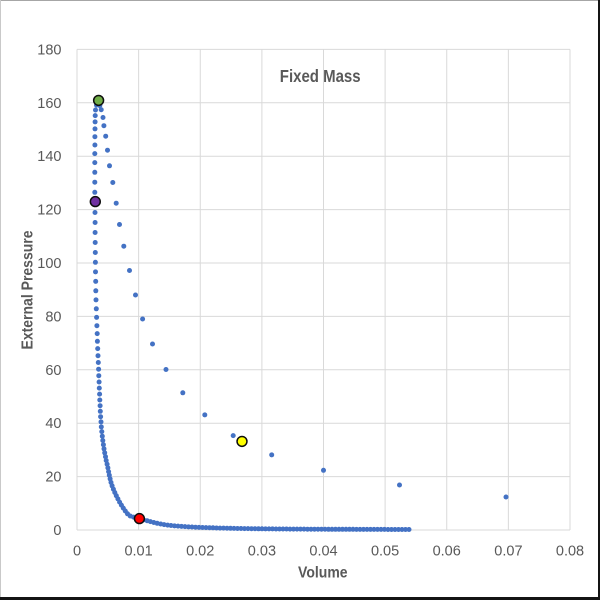 The image size is (600, 600). I want to click on svg-text: 0.03, so click(262, 551).